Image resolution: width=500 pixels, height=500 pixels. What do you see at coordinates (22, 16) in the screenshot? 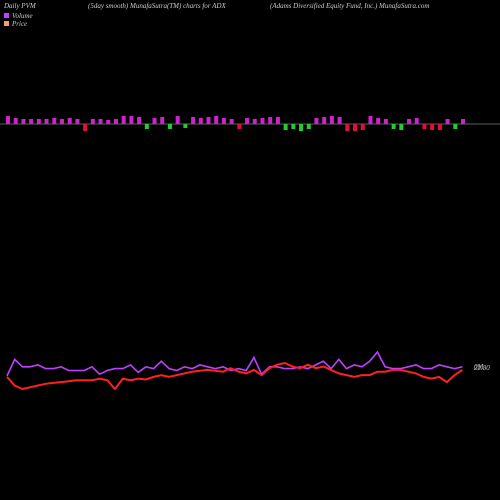
I see `legend-label: Volume` at bounding box center [22, 16].